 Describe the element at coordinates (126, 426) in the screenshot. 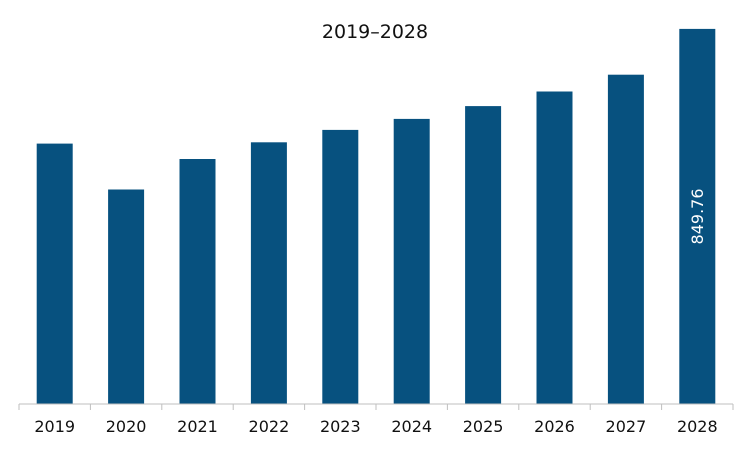

I see `x-tick-label-2020: 2020` at that location.